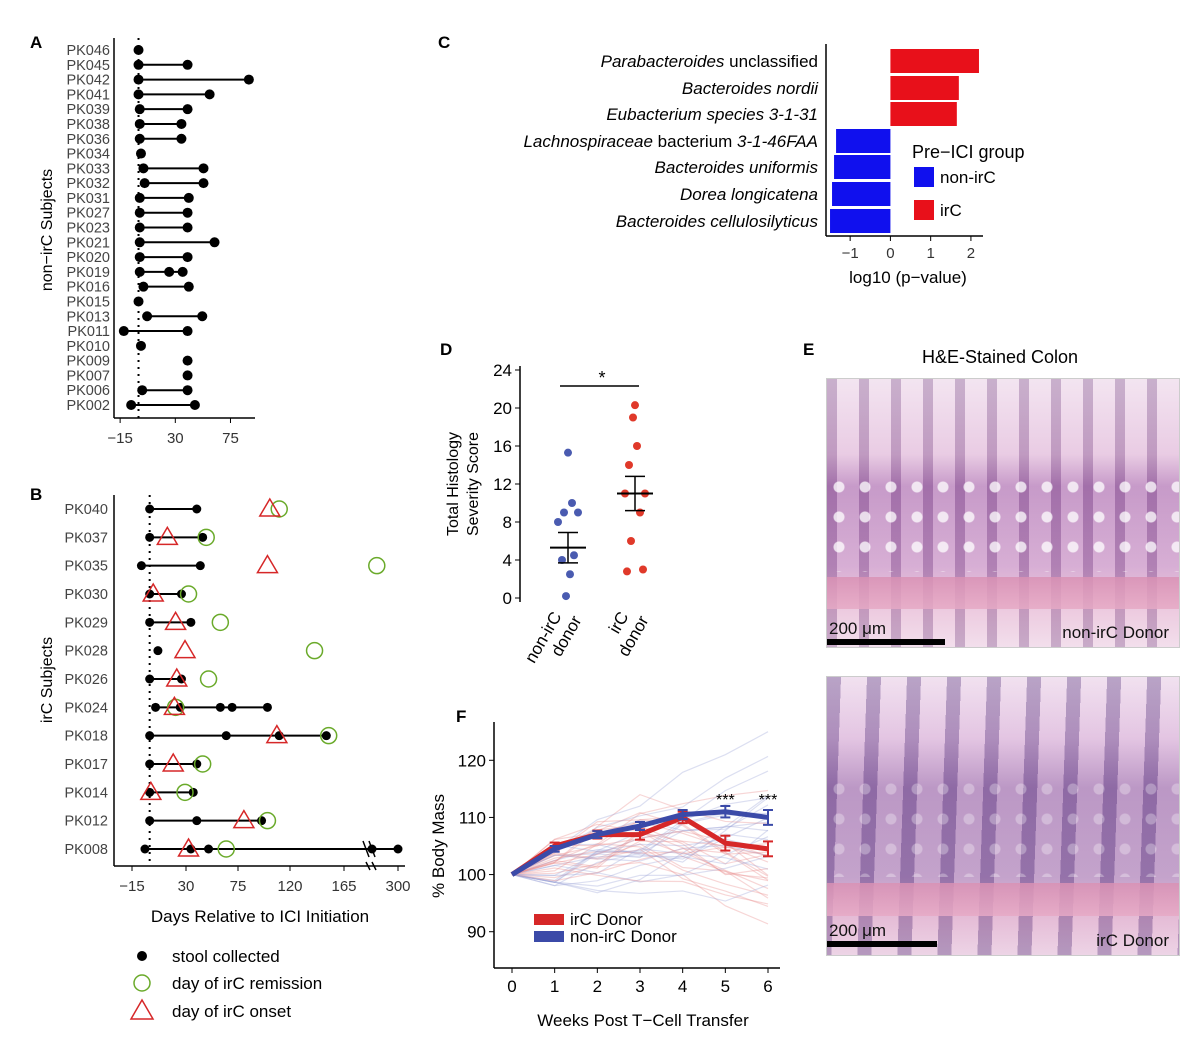 The height and width of the screenshot is (1049, 1200). Describe the element at coordinates (343, 886) in the screenshot. I see `x-tick-label: 165` at that location.